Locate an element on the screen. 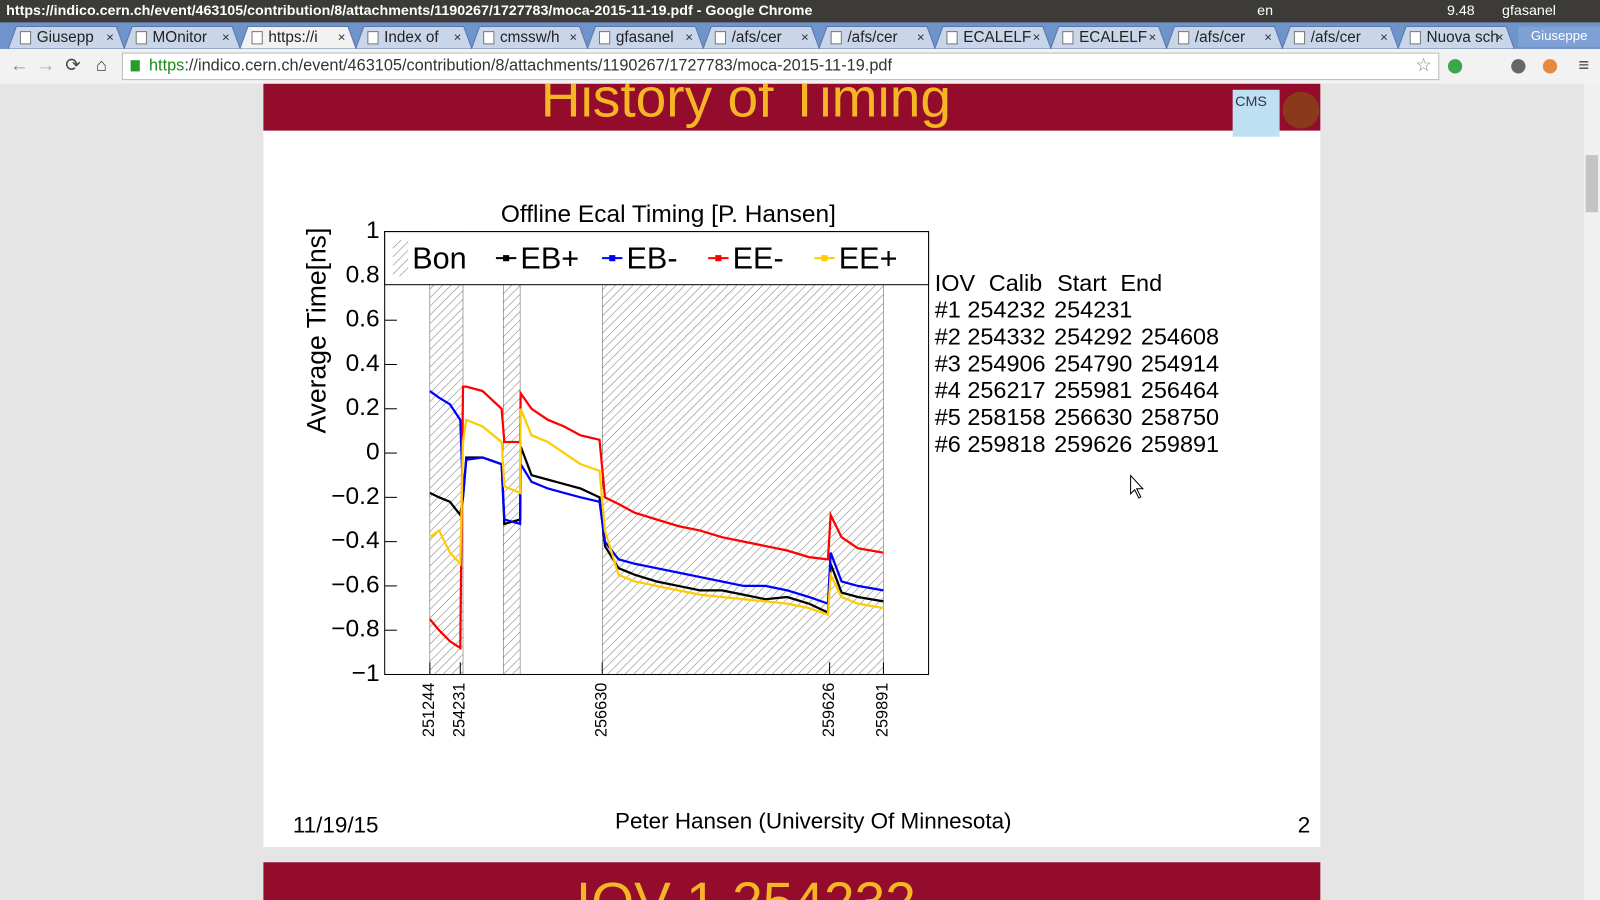 Image resolution: width=1600 pixels, height=900 pixels. chart-title: Offline Ecal Timing [P. Hansen] is located at coordinates (668, 214).